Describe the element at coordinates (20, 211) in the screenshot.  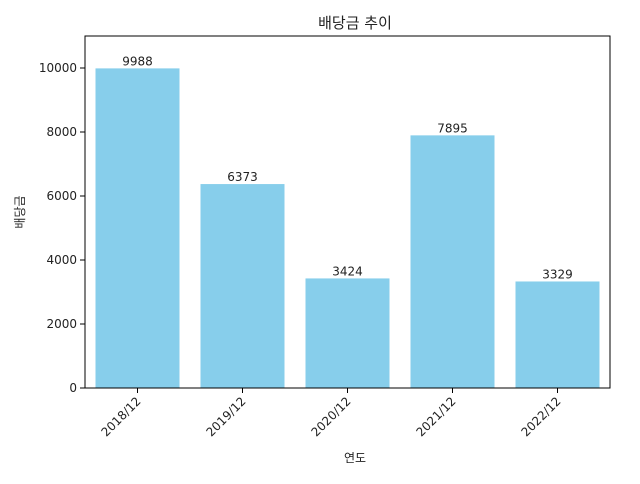
I see `y-axis-label: 배당금` at that location.